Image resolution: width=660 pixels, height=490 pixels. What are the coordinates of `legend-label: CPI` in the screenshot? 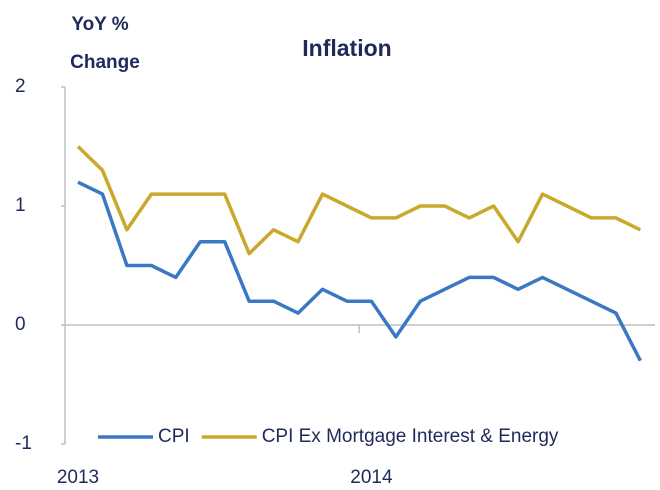 It's located at (174, 436).